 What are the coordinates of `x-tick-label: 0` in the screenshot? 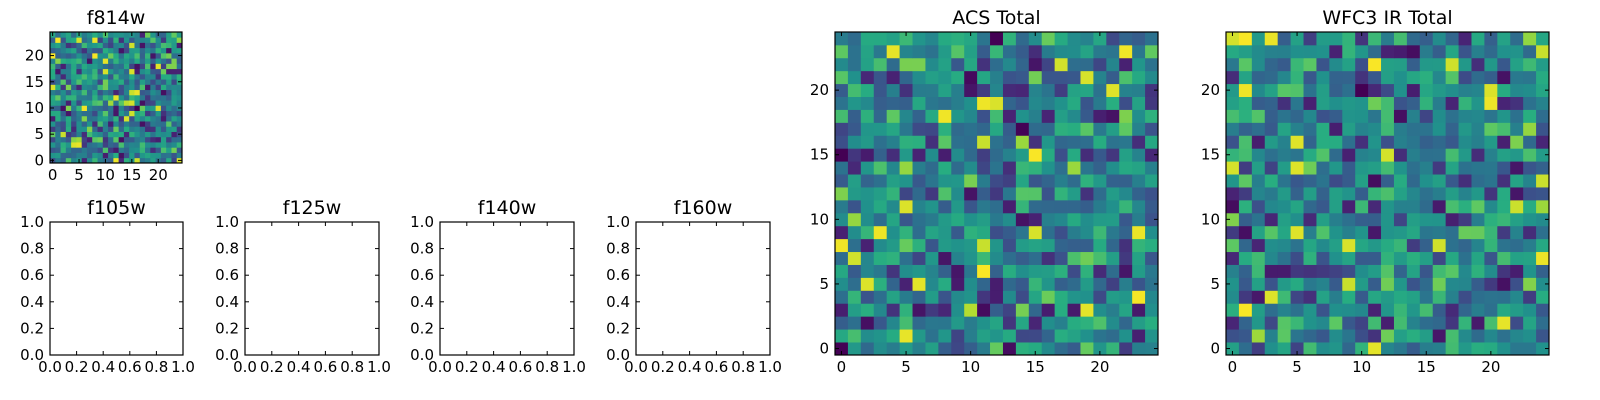 It's located at (842, 367).